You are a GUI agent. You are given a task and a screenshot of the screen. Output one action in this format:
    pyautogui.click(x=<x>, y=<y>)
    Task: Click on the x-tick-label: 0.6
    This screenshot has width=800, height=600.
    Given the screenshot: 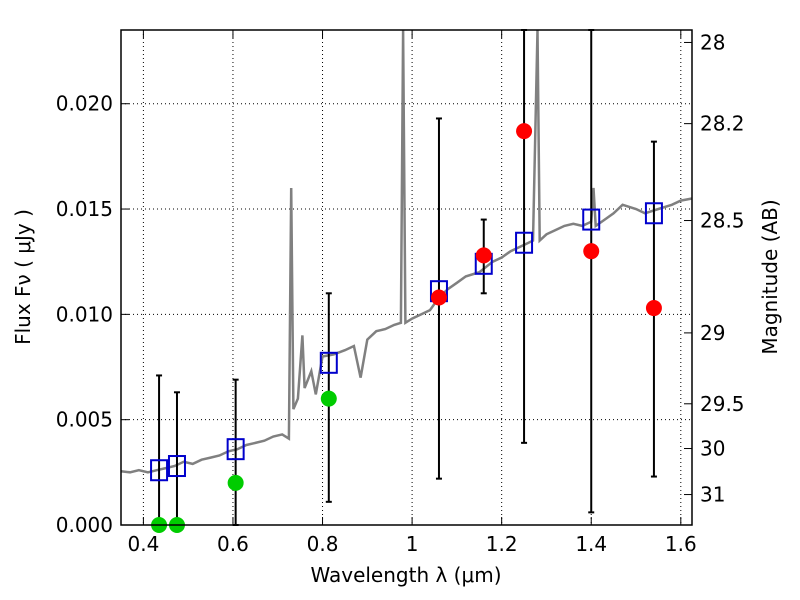 What is the action you would take?
    pyautogui.click(x=233, y=544)
    